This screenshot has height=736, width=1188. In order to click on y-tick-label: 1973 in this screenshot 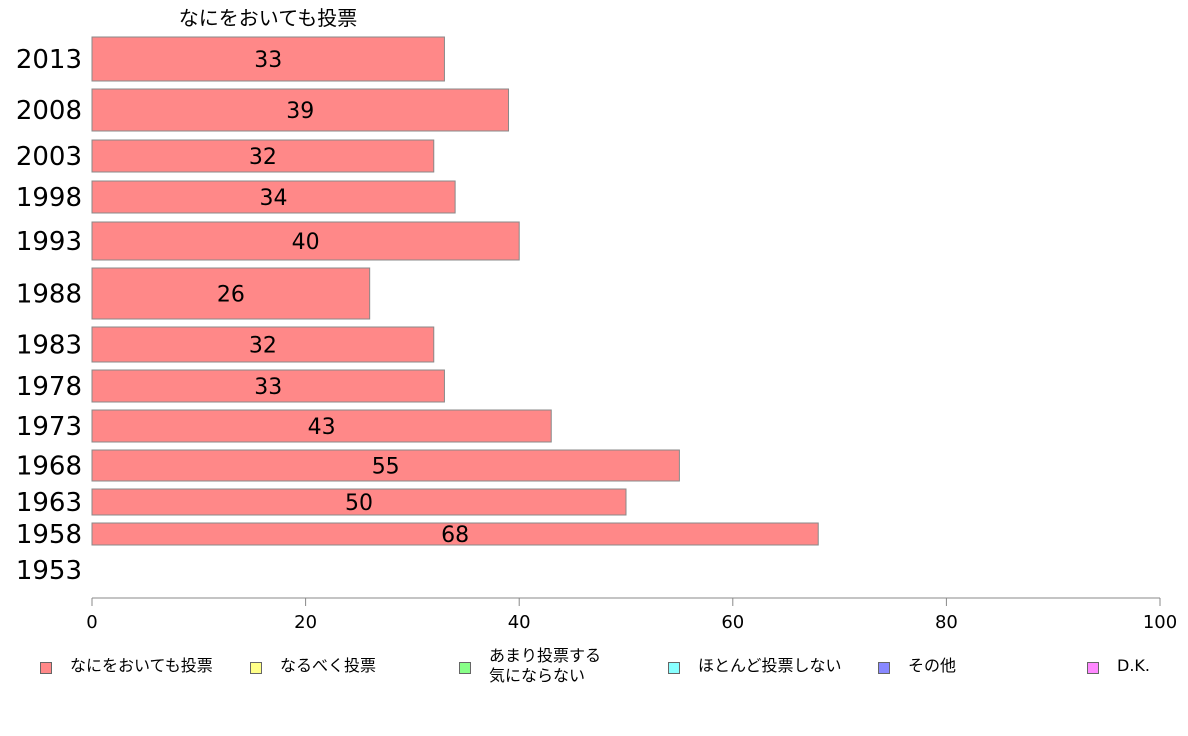, I will do `click(49, 427)`.